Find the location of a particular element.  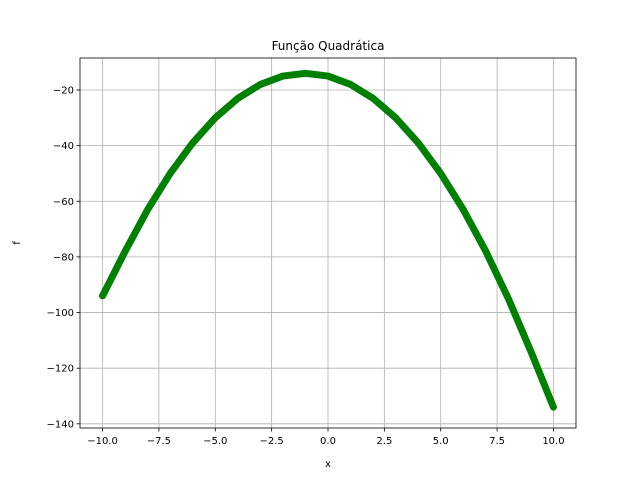

y-tick-label: −140 is located at coordinates (60, 424).